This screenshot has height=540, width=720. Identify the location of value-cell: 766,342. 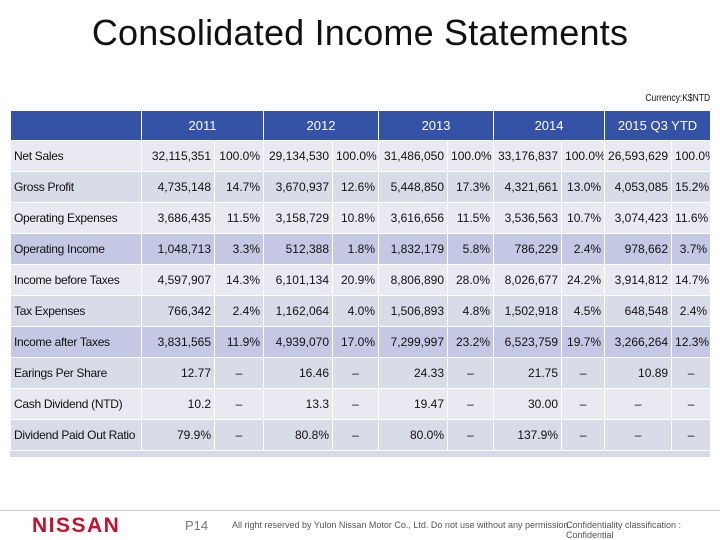
(178, 311).